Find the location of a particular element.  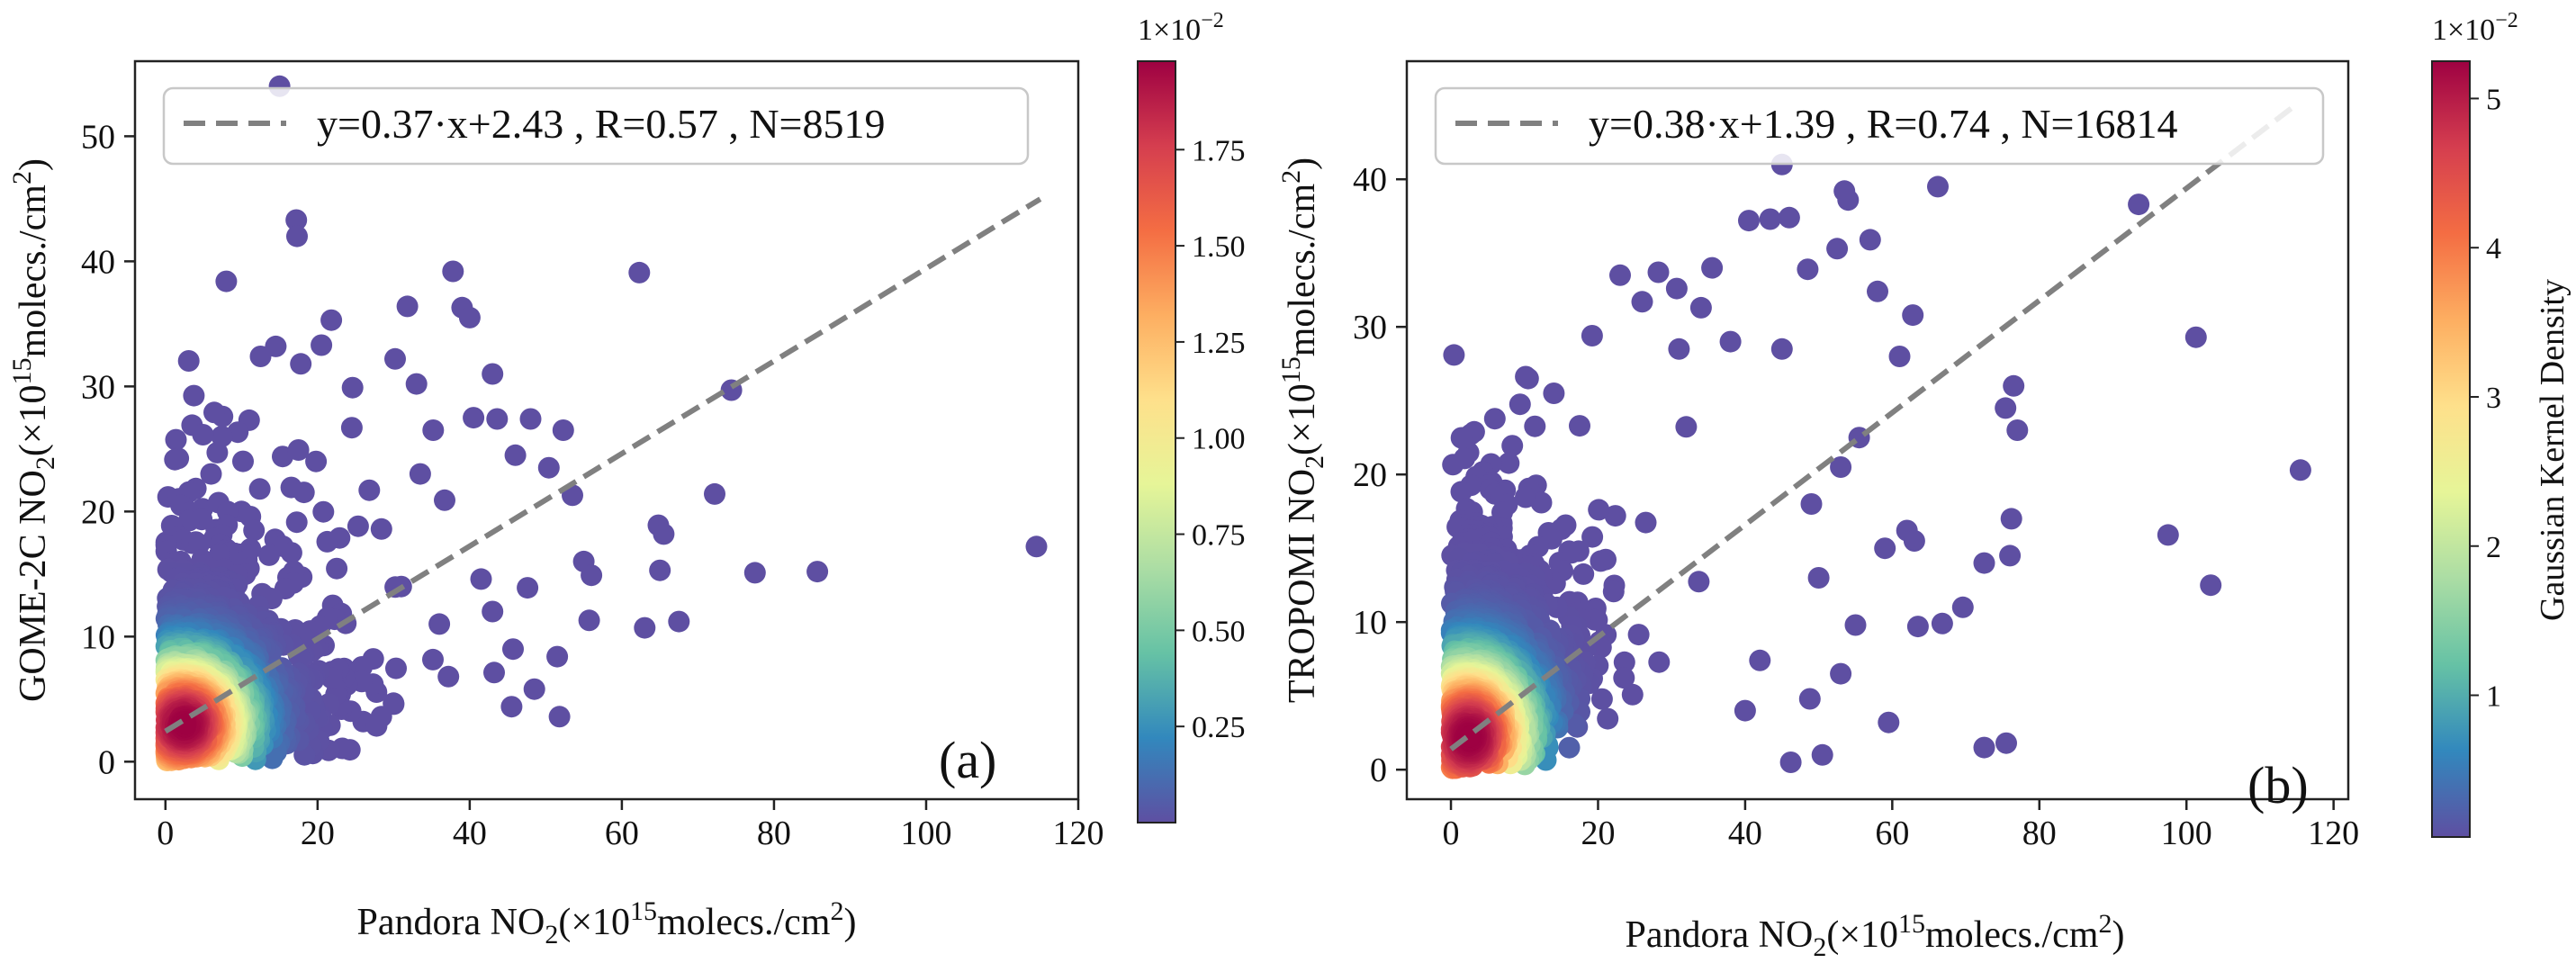

panel-b-y-axis: 0 10 20 30 40 is located at coordinates (1380, 475).